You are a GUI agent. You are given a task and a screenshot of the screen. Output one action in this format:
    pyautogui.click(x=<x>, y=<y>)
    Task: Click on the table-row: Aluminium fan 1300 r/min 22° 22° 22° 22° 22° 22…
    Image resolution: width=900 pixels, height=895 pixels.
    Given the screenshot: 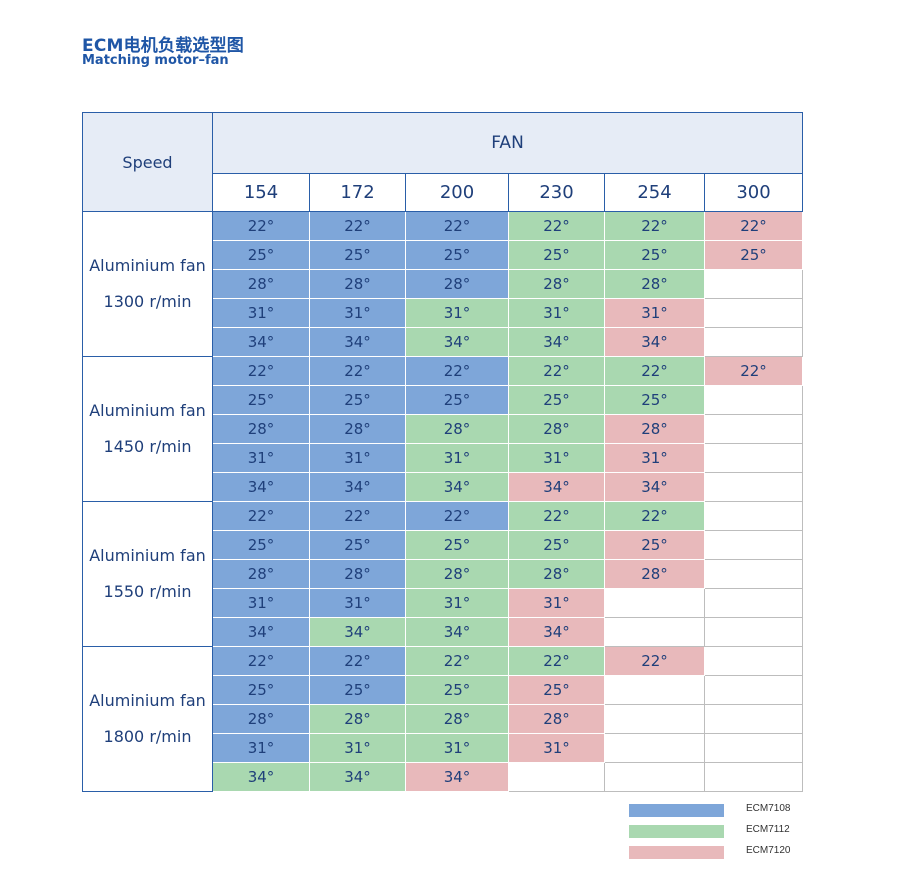 What is the action you would take?
    pyautogui.click(x=443, y=284)
    